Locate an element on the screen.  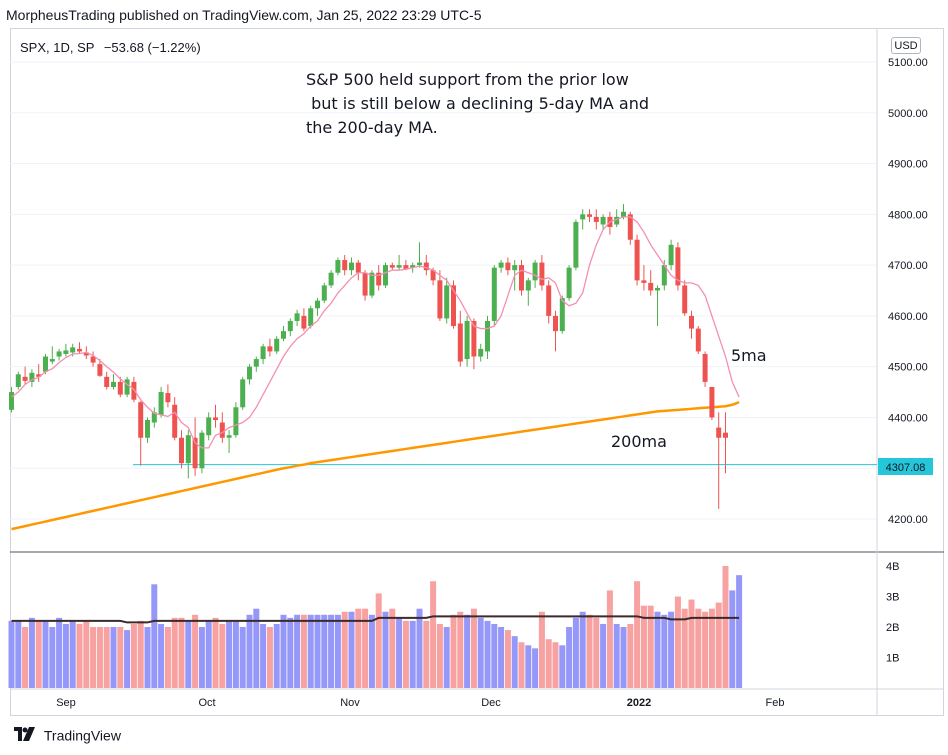
ma200-line is located at coordinates (375, 466).